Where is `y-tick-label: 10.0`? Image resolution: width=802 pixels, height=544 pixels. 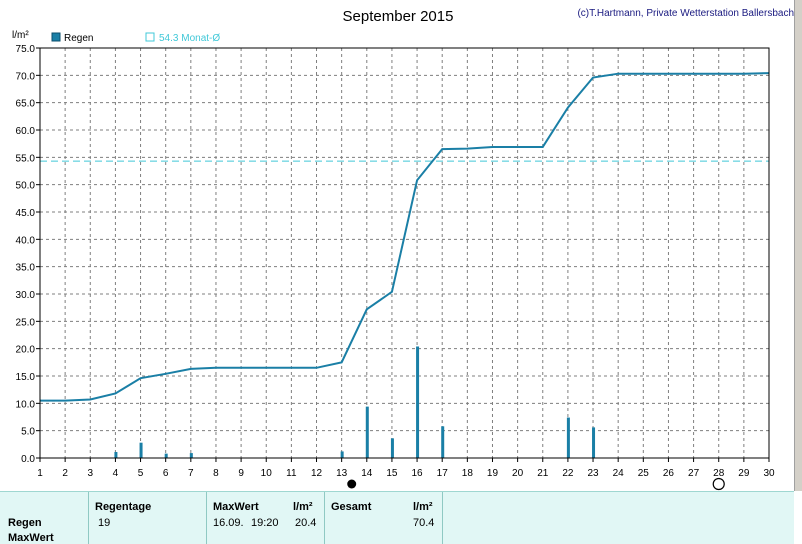
y-tick-label: 10.0 is located at coordinates (26, 404).